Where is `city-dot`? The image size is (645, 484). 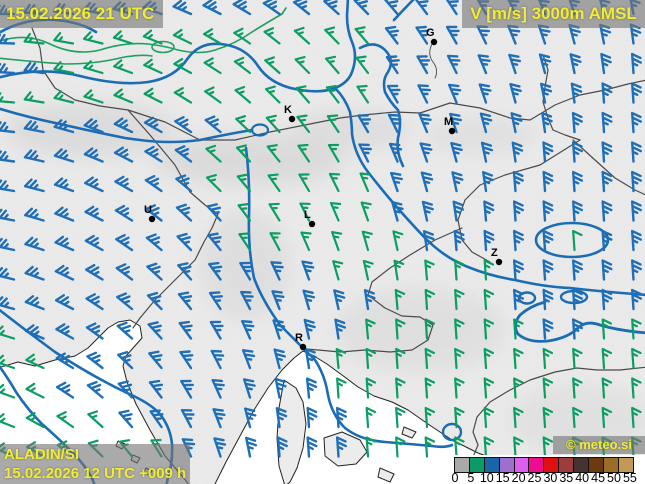
city-dot is located at coordinates (292, 119).